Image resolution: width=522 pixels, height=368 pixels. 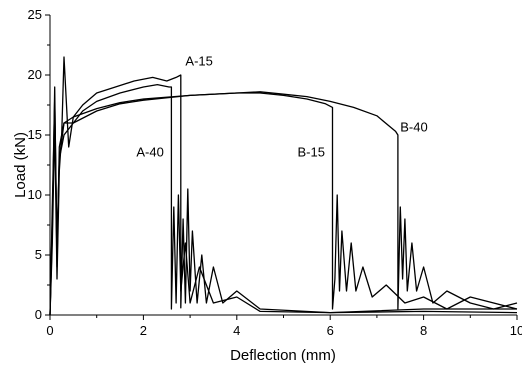 I want to click on annotation-label: B-15, so click(x=311, y=152).